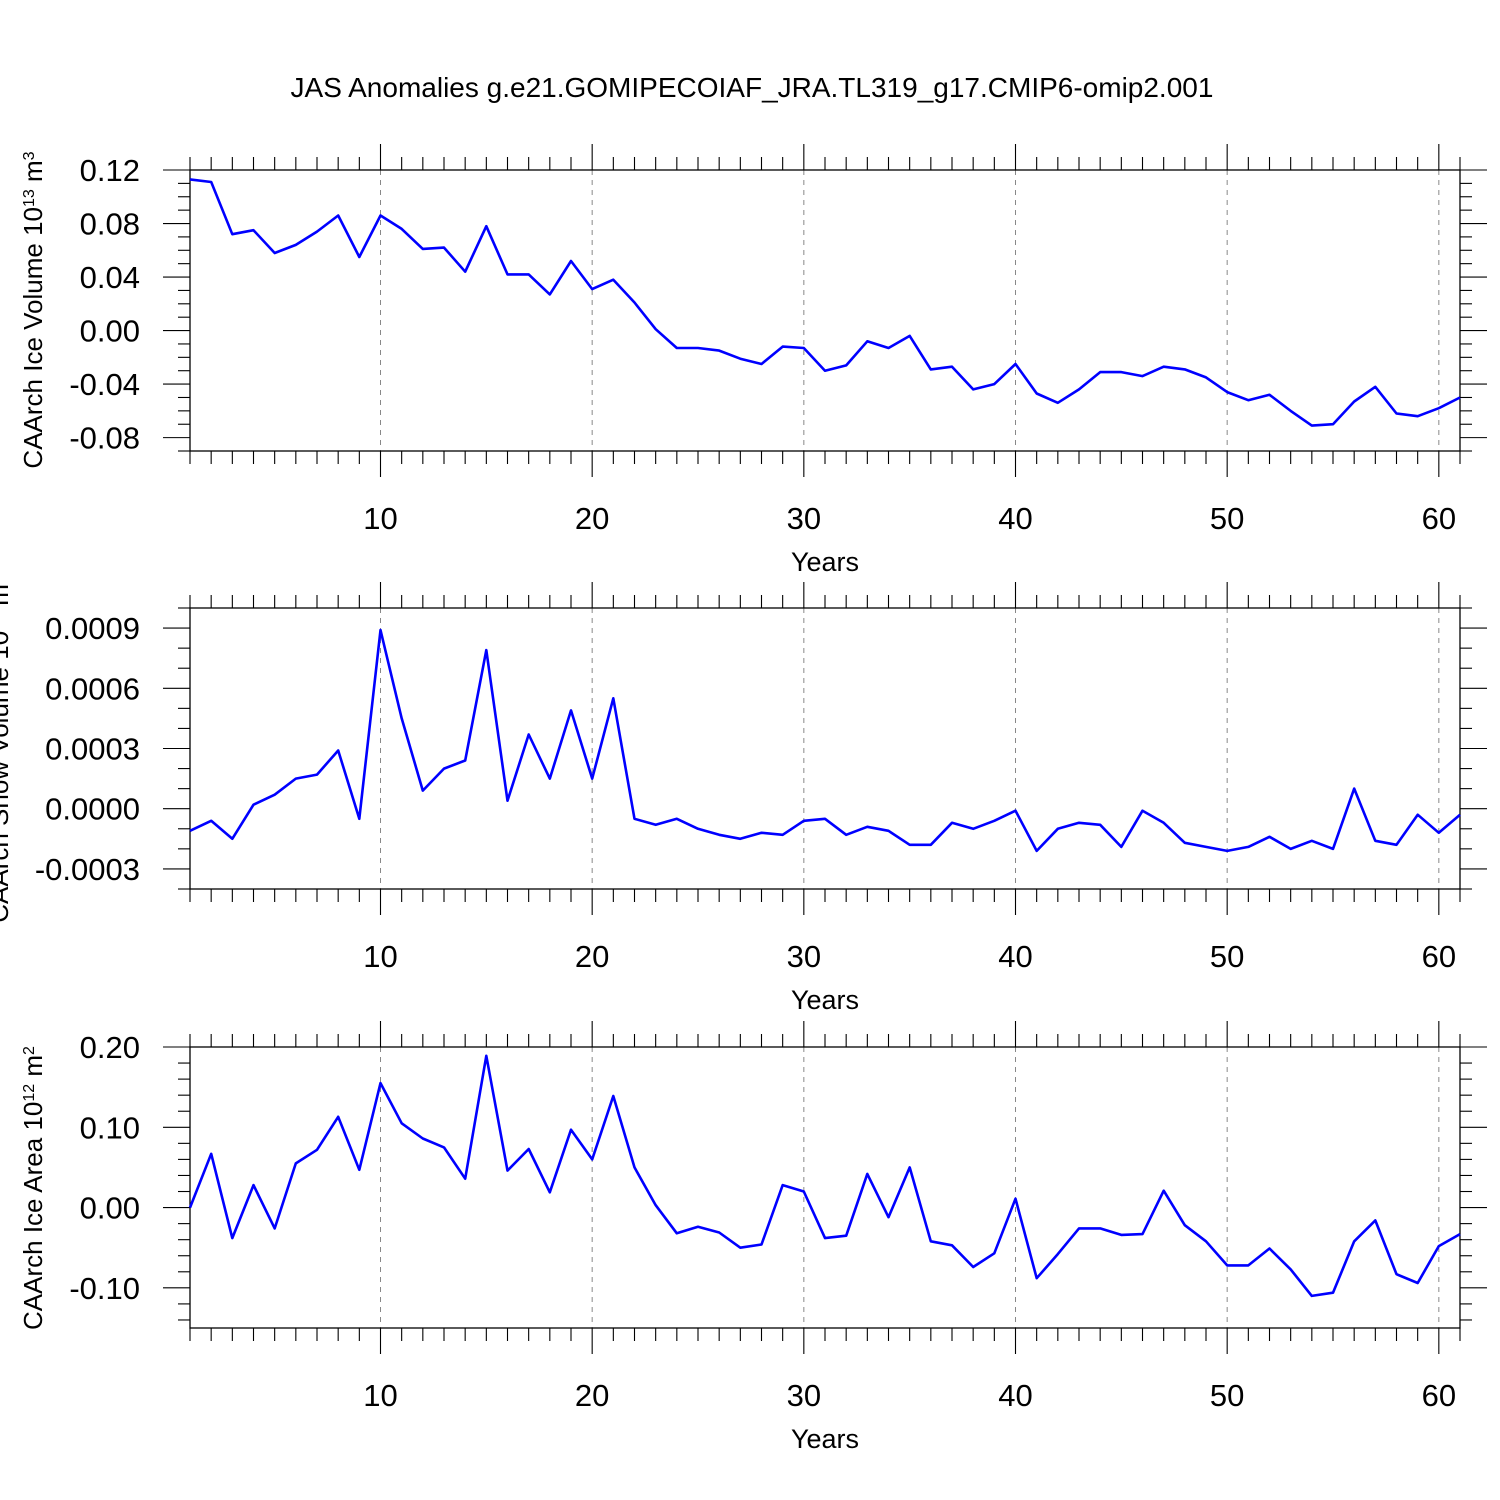  I want to click on series-line-snow-volume, so click(825, 740).